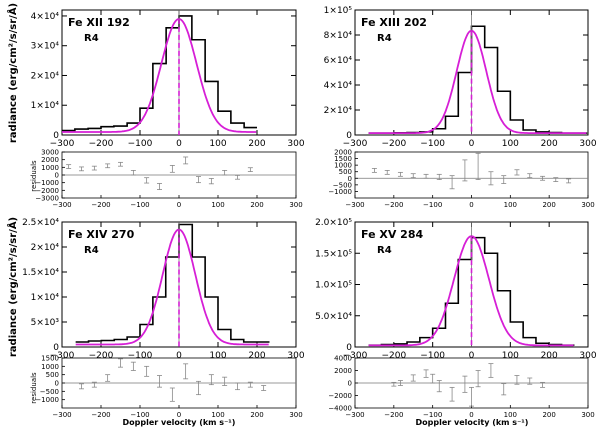 Image resolution: width=600 pixels, height=430 pixels. What do you see at coordinates (217, 415) in the screenshot?
I see `residual-x-tick-label: 100` at bounding box center [217, 415].